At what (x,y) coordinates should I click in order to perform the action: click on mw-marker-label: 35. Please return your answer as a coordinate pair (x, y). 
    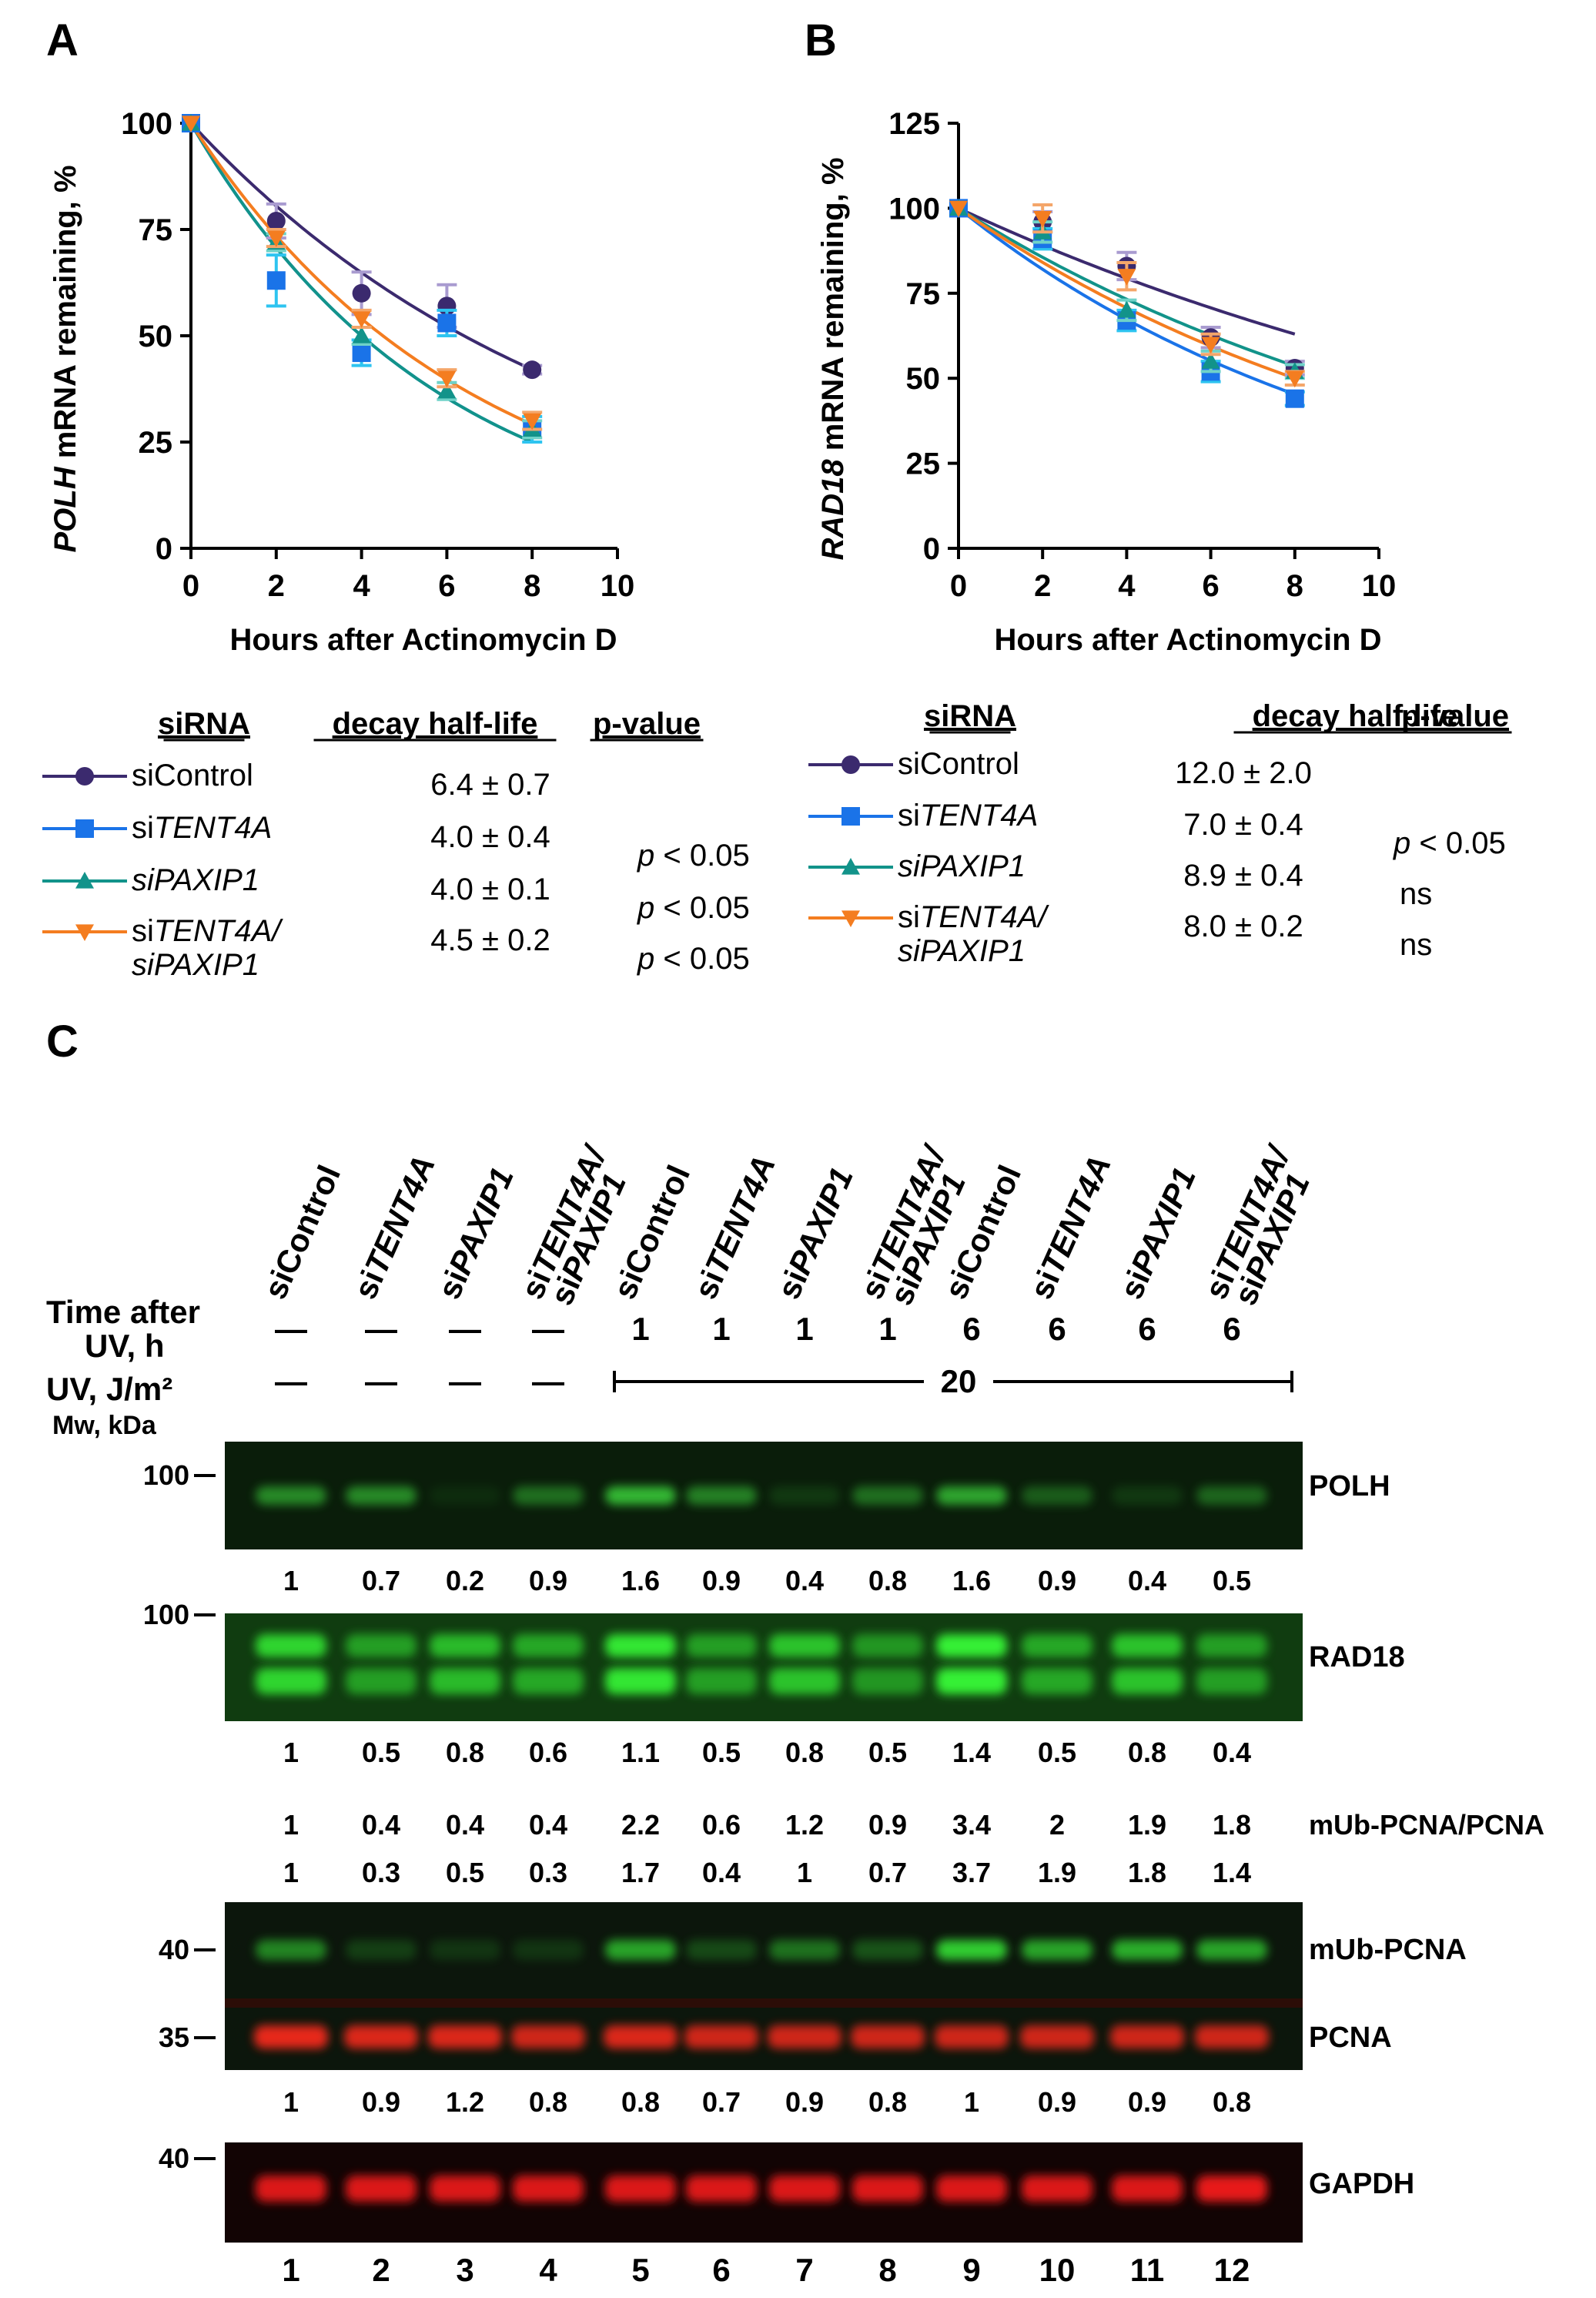
    Looking at the image, I should click on (174, 2037).